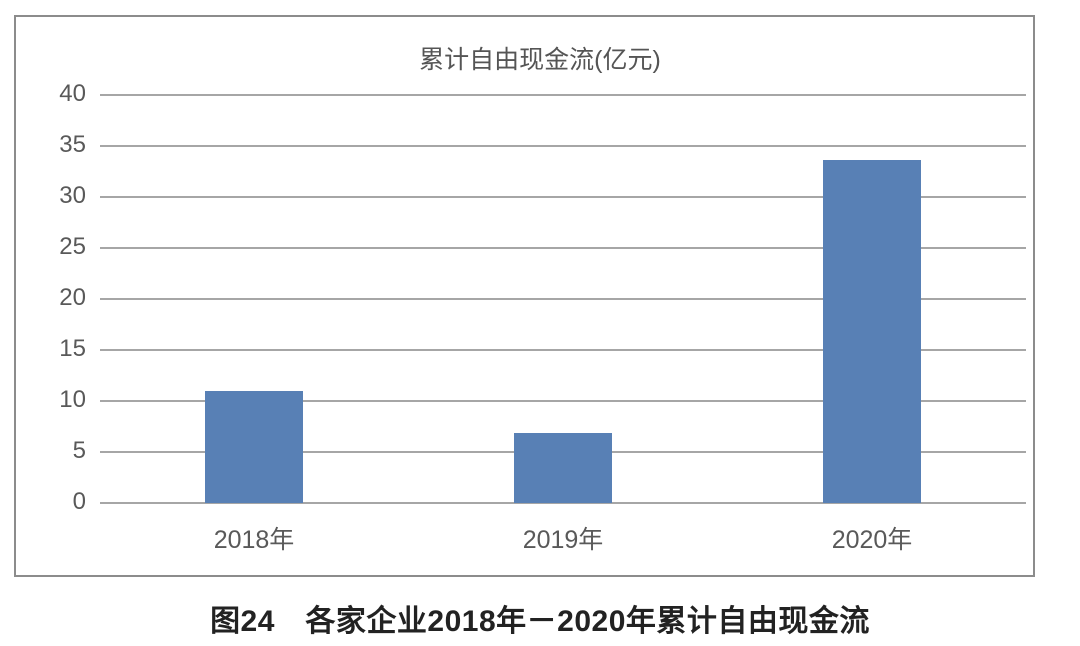 The height and width of the screenshot is (646, 1080). What do you see at coordinates (72, 195) in the screenshot?
I see `y-tick-label: 30` at bounding box center [72, 195].